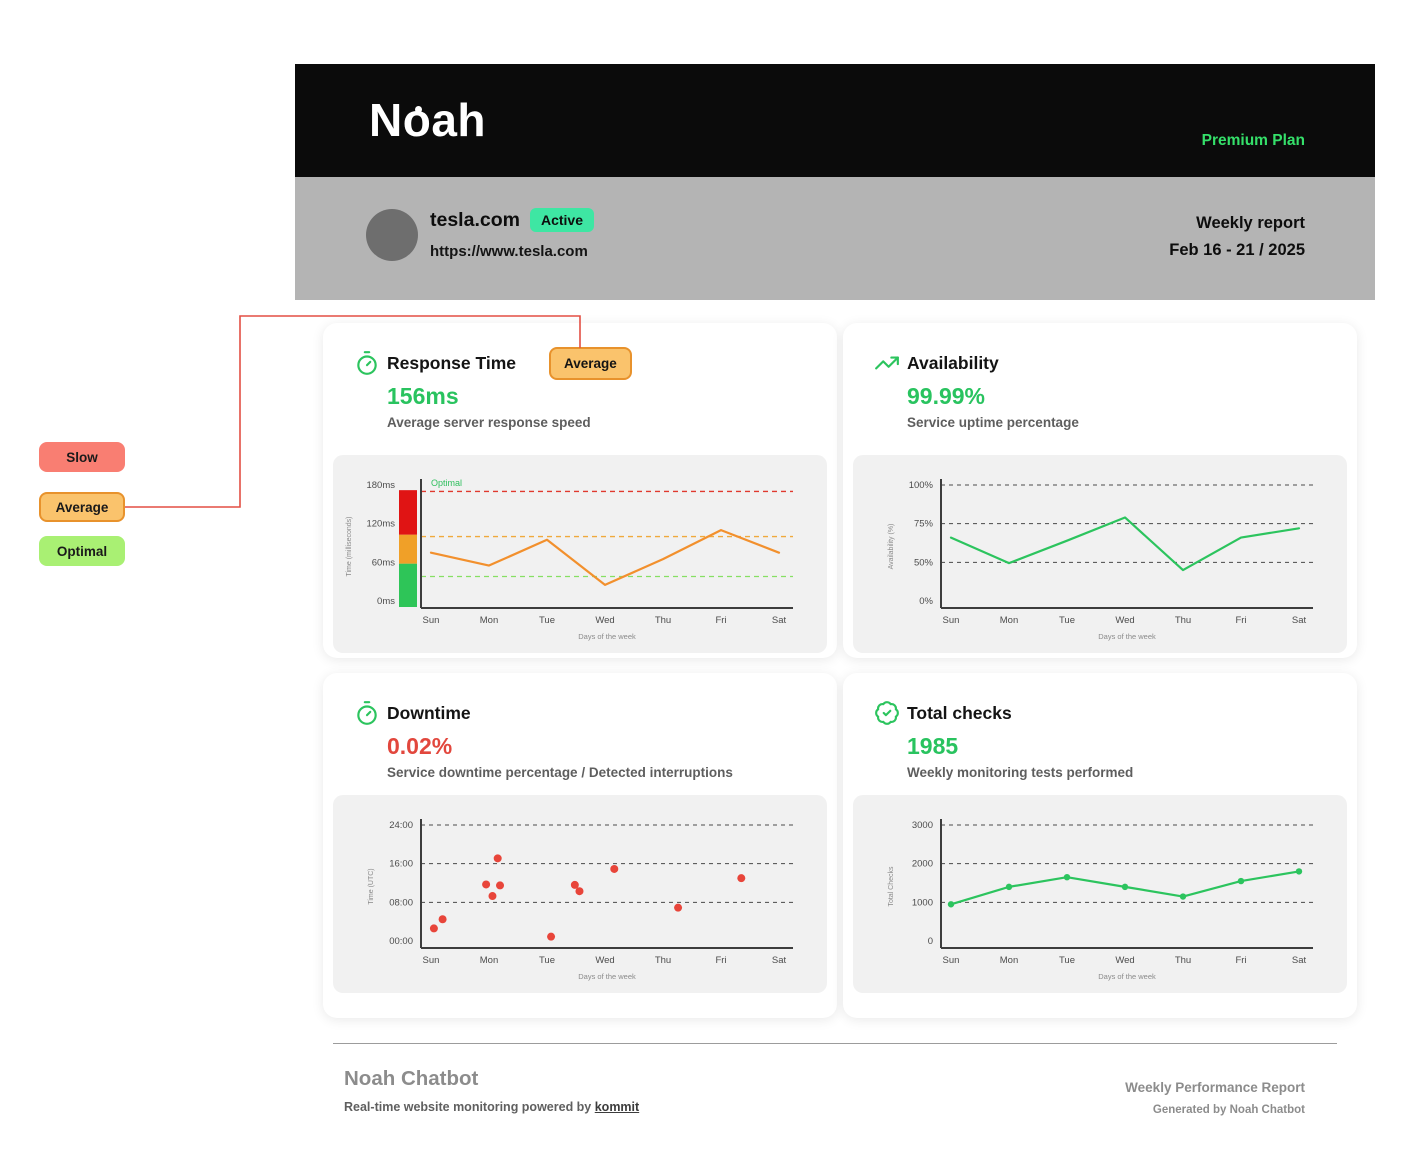  I want to click on trending-up-icon, so click(887, 363).